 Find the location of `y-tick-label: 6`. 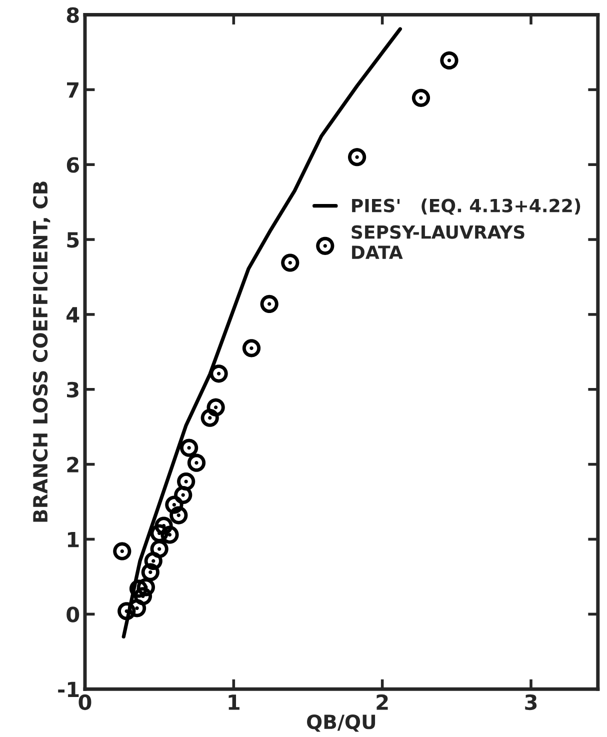

y-tick-label: 6 is located at coordinates (72, 165).